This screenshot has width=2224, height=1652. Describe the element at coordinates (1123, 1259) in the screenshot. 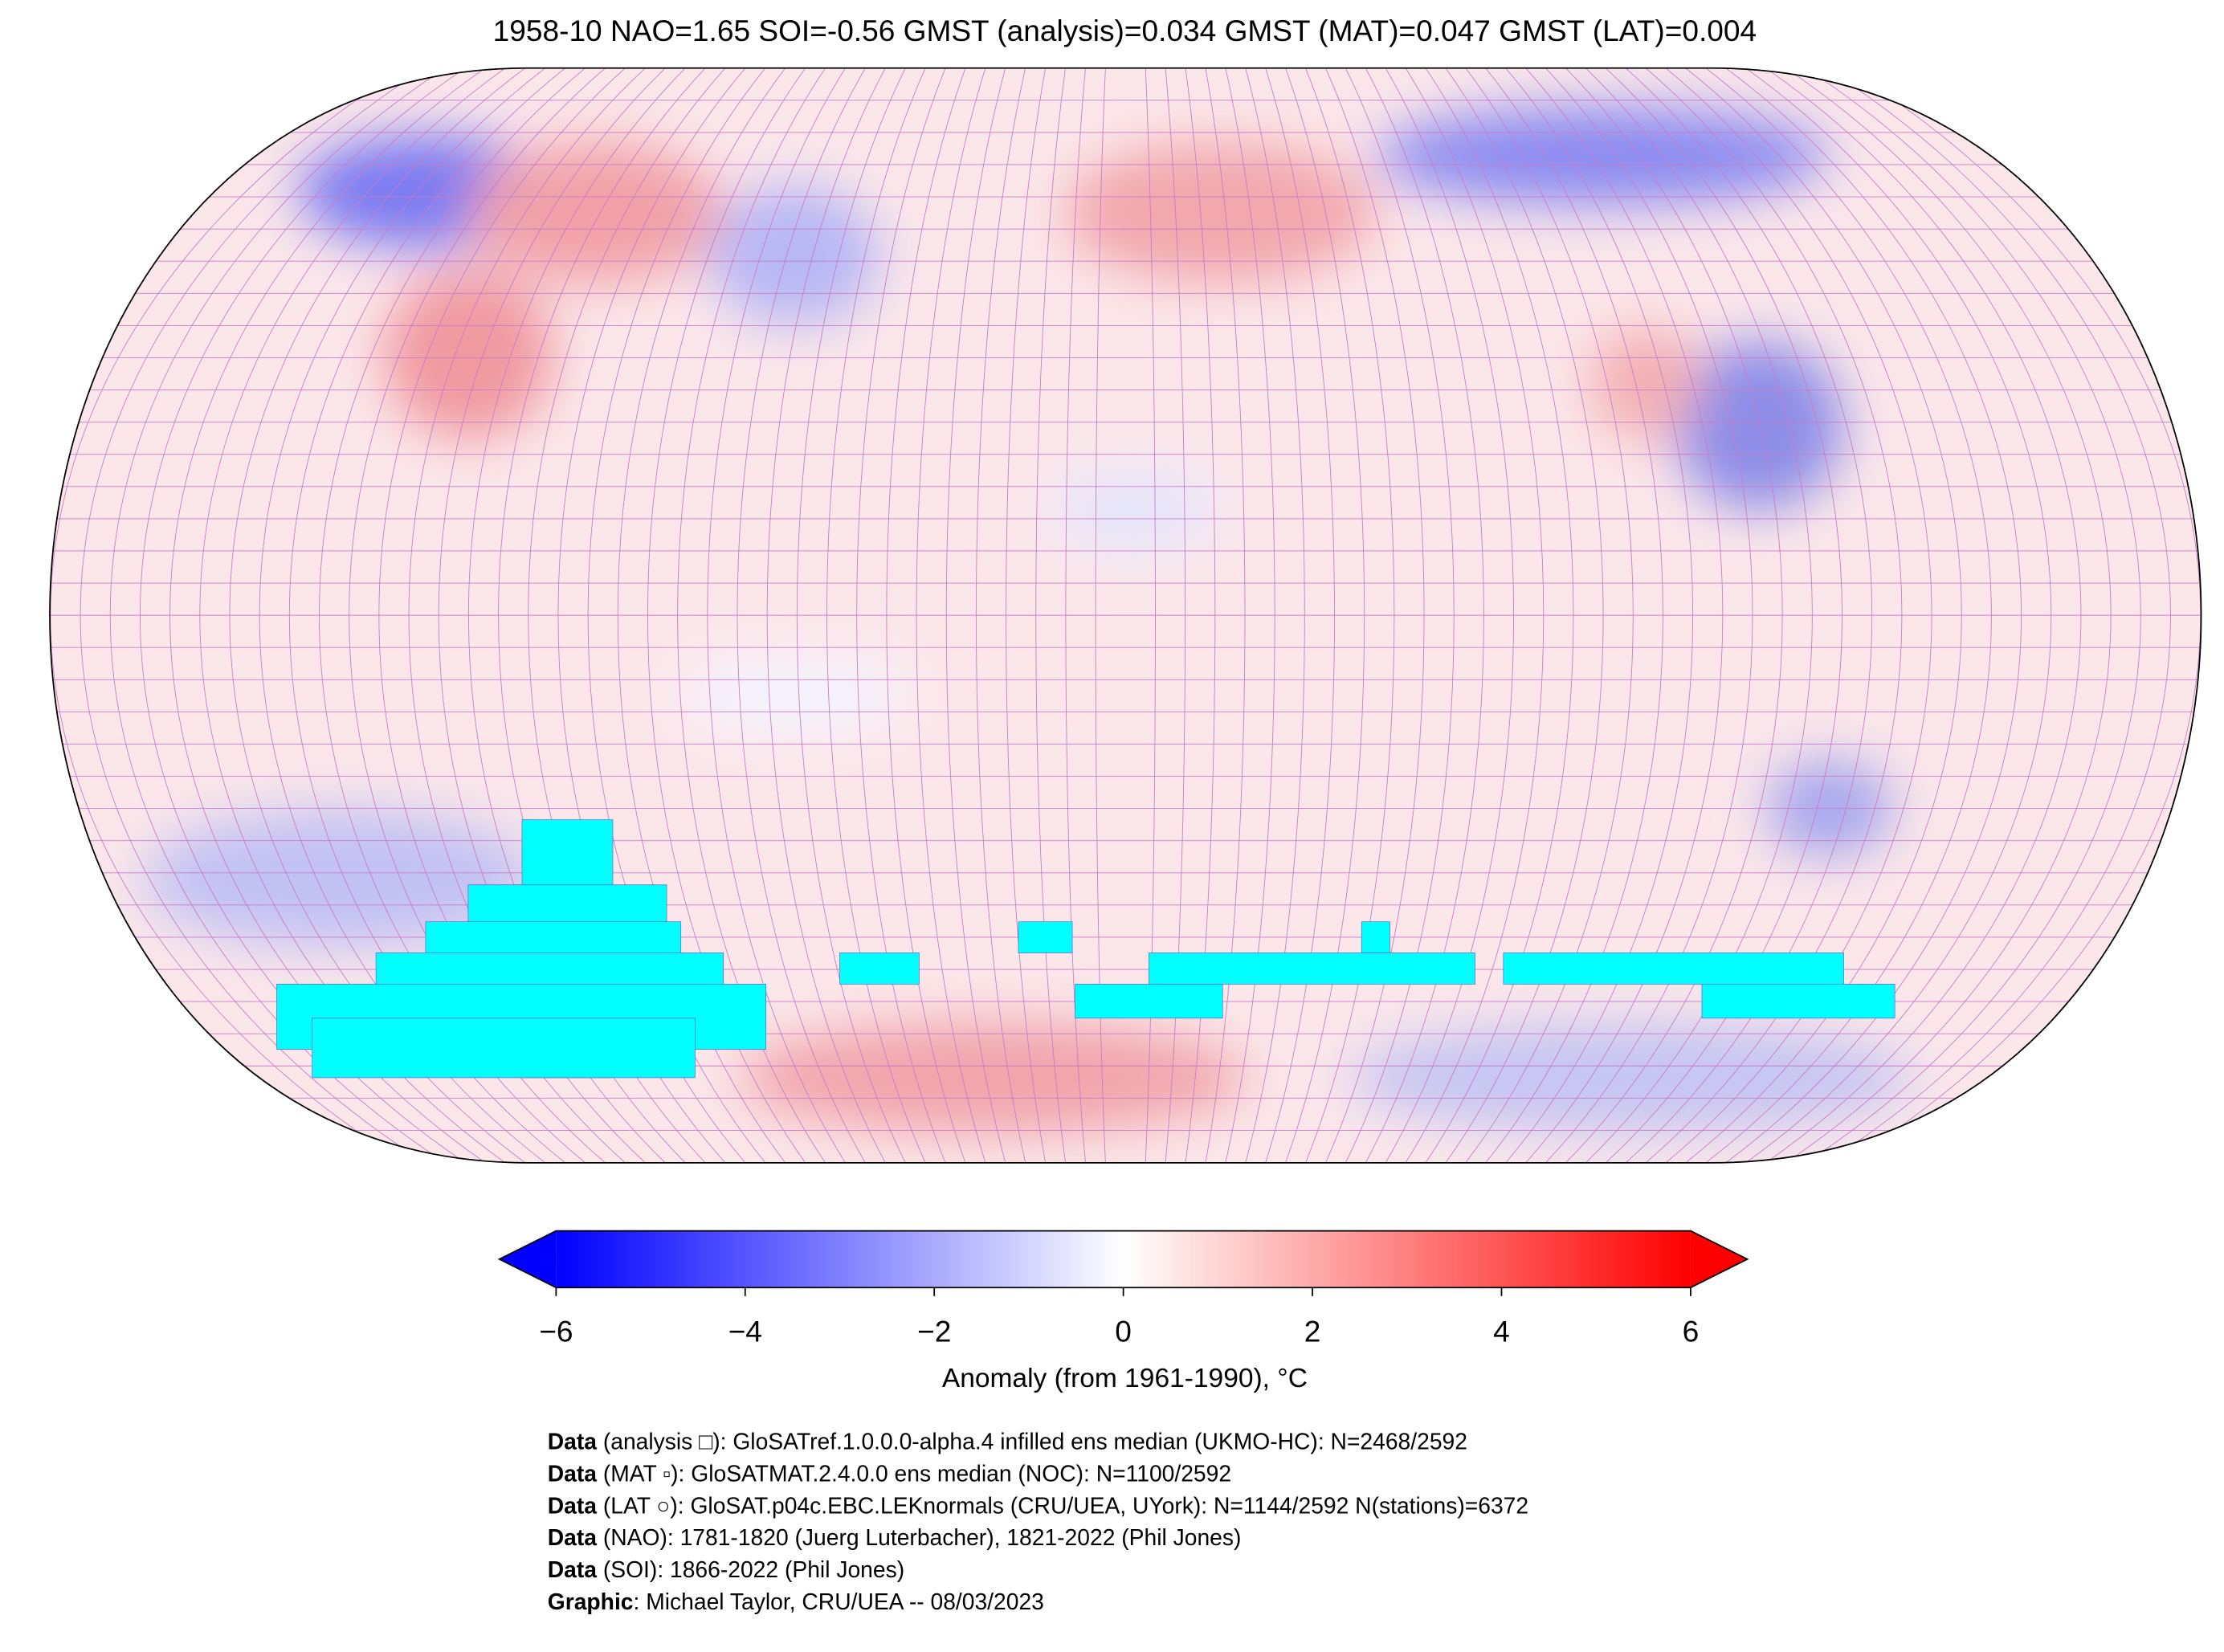

I see `colorbar-ramp` at that location.